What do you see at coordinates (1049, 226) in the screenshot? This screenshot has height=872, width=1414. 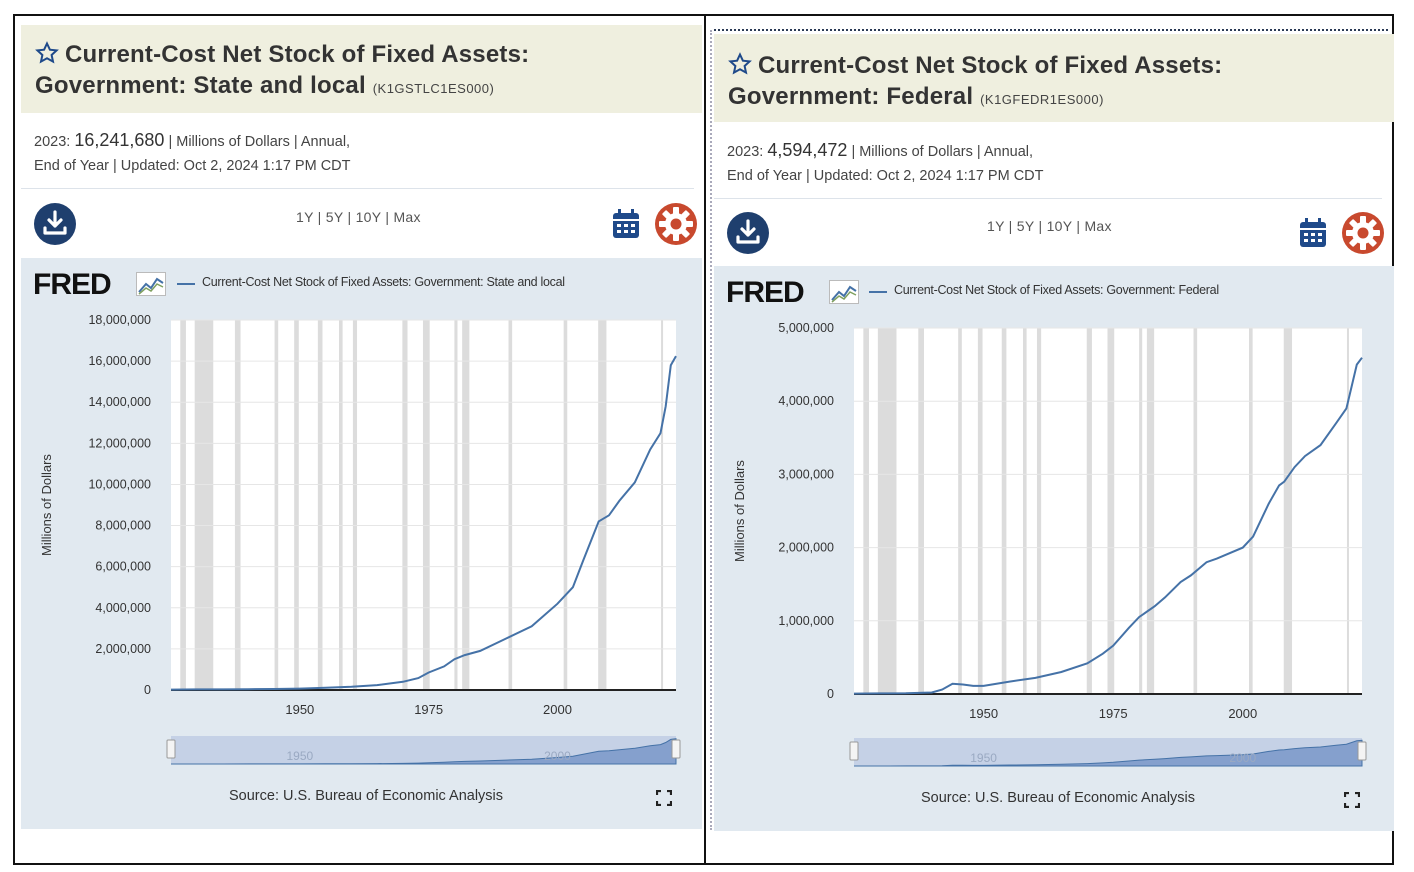 I see `right-date-range-links: 1Y | 5Y | 10Y | Max` at bounding box center [1049, 226].